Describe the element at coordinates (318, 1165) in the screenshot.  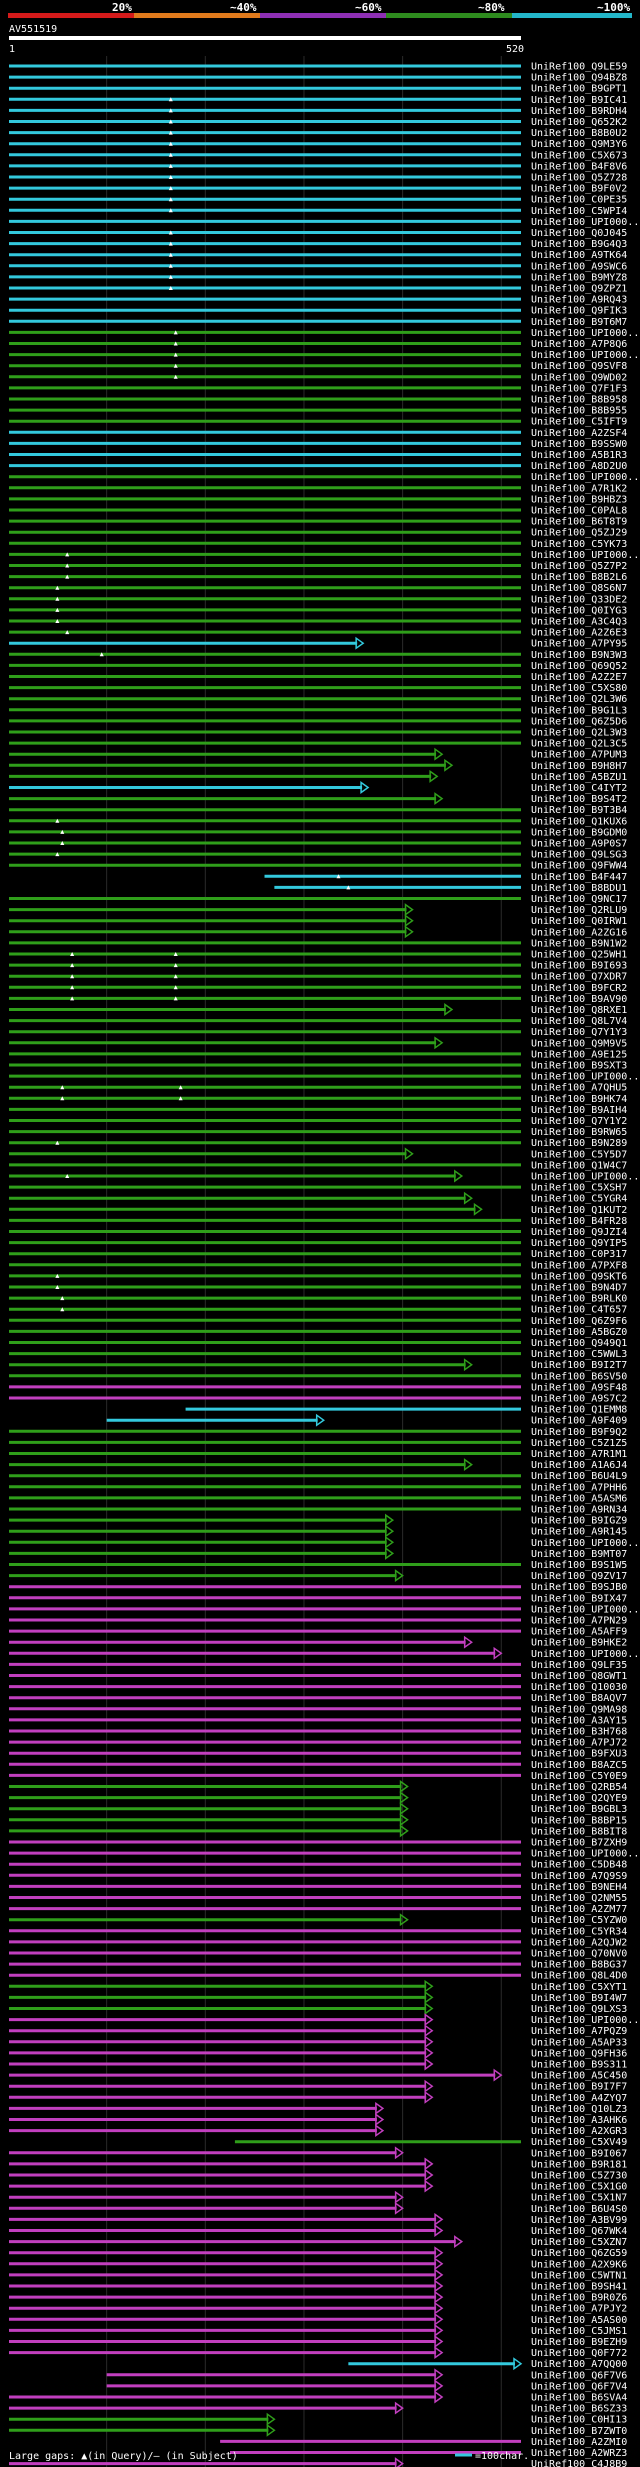
I see `alignment-row: UniRef100_Q1W4C7` at that location.